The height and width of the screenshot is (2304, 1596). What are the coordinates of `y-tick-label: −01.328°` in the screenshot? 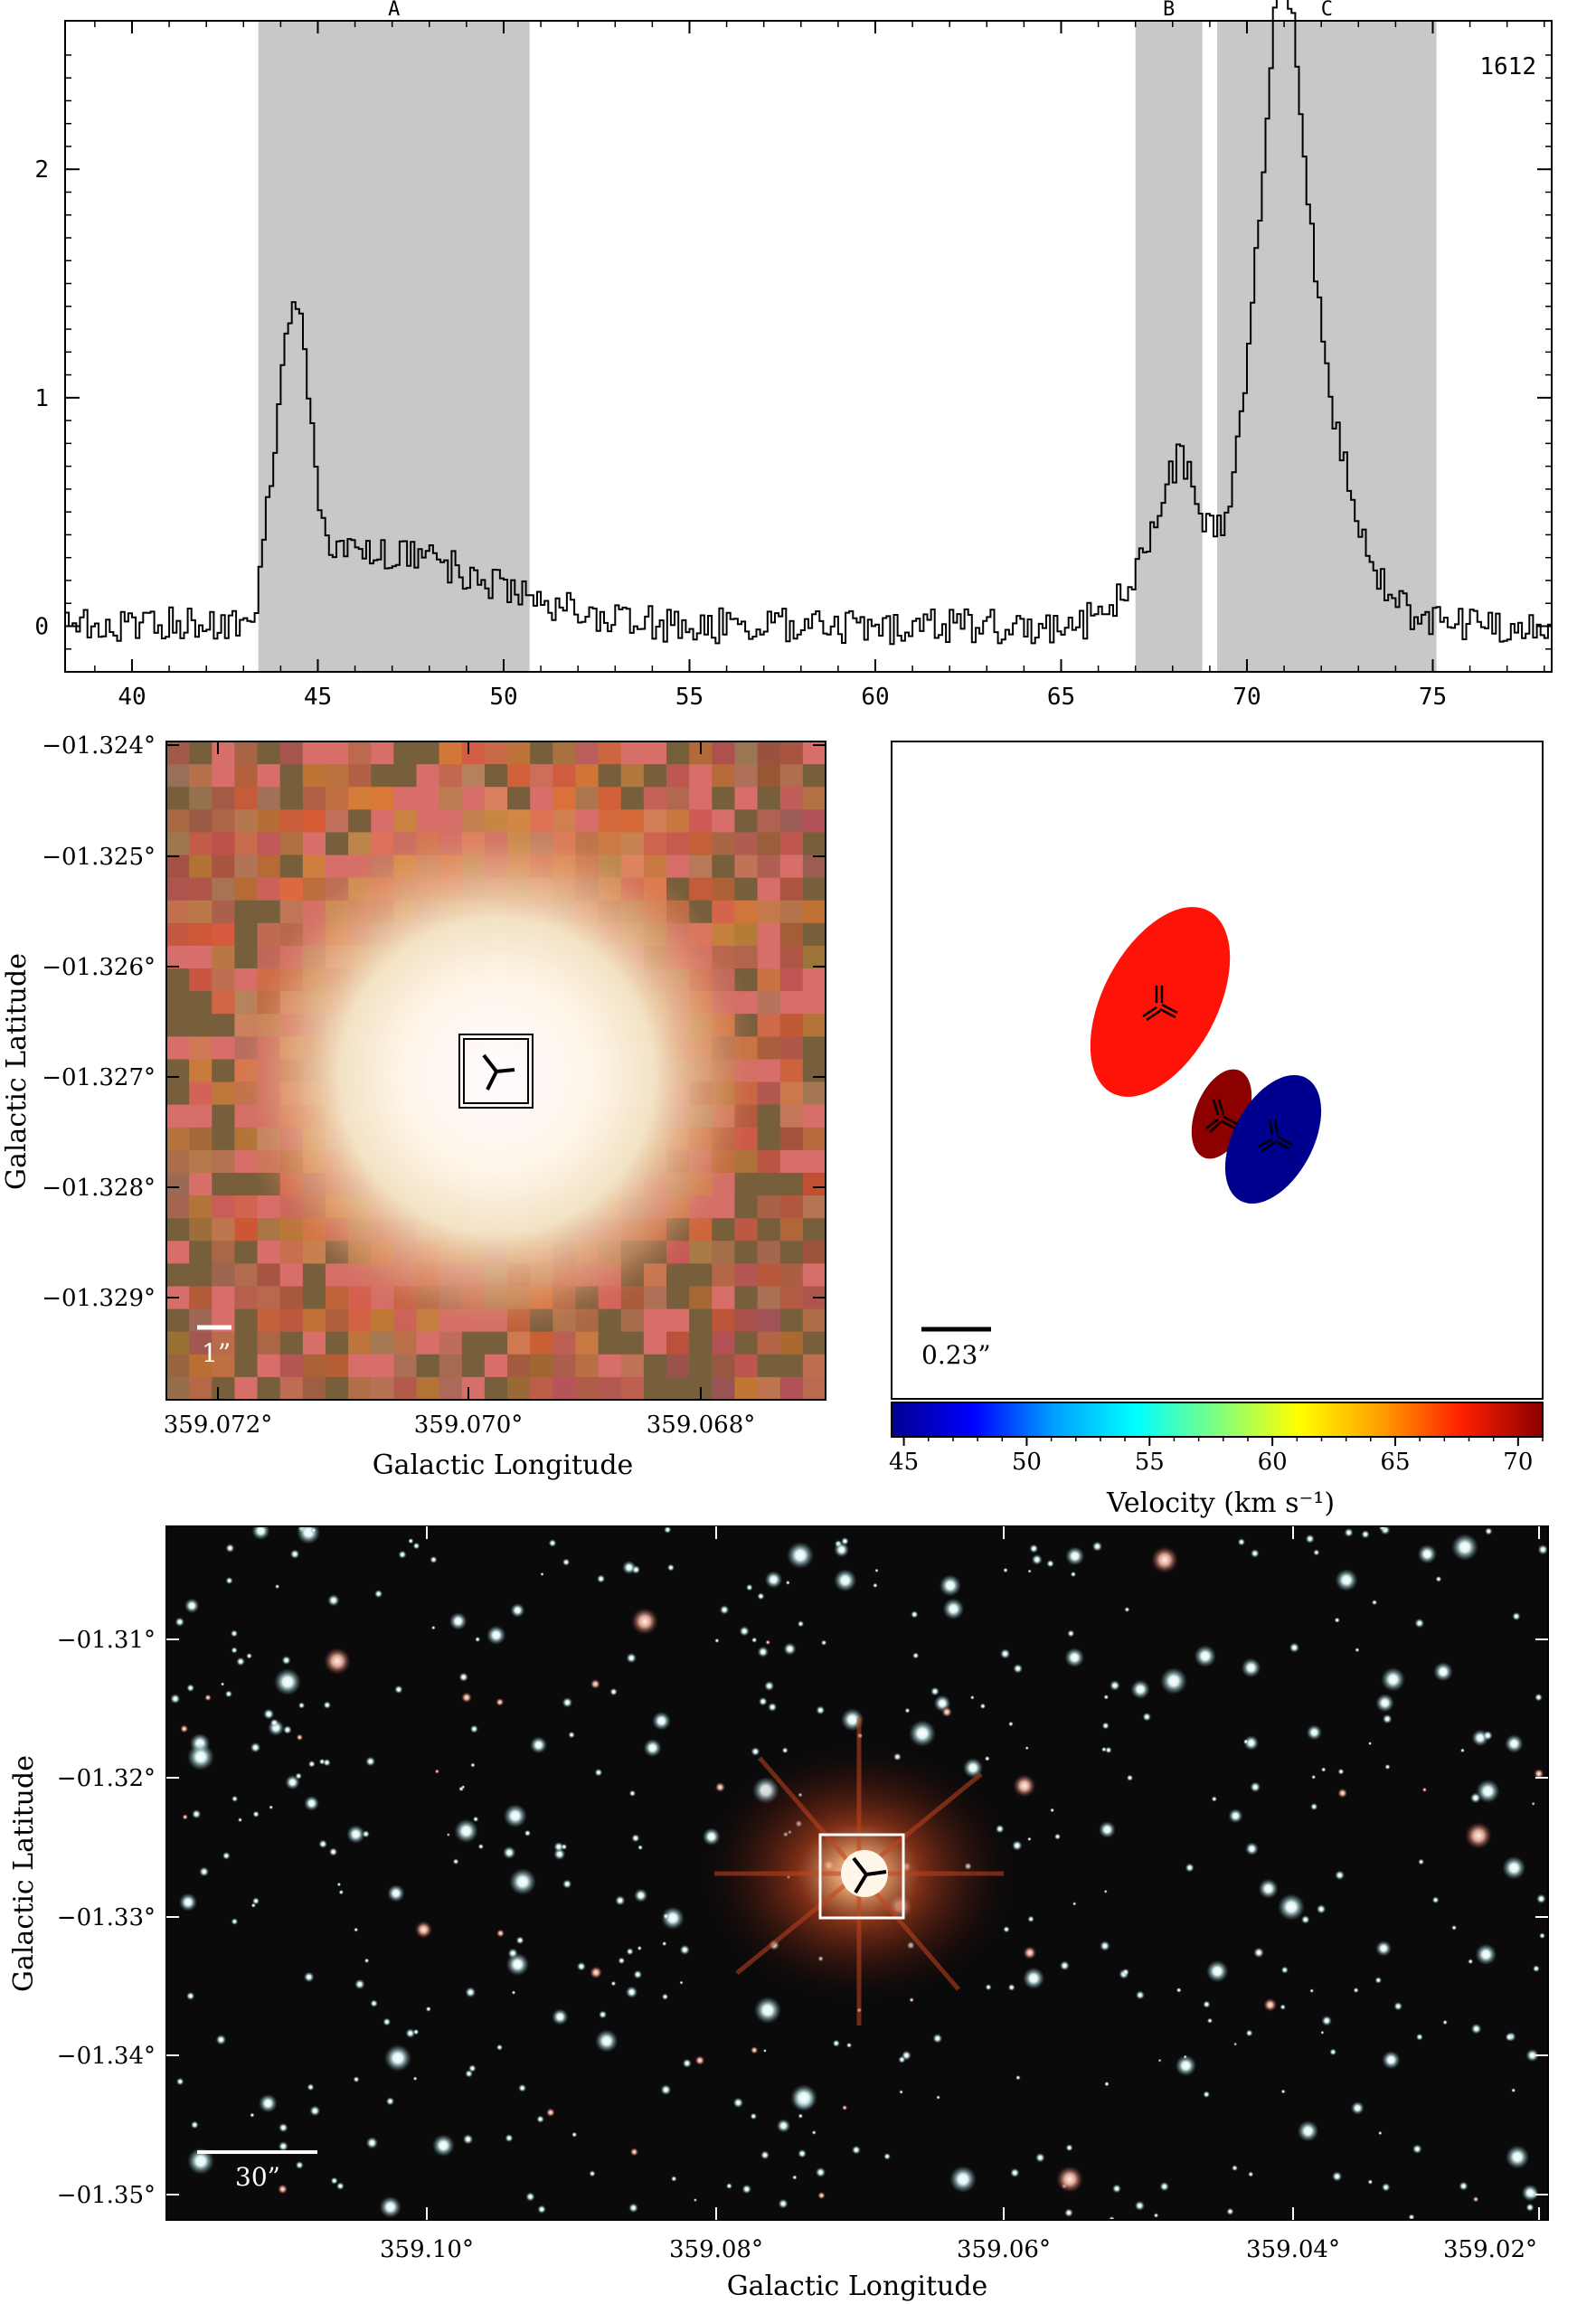 It's located at (99, 1188).